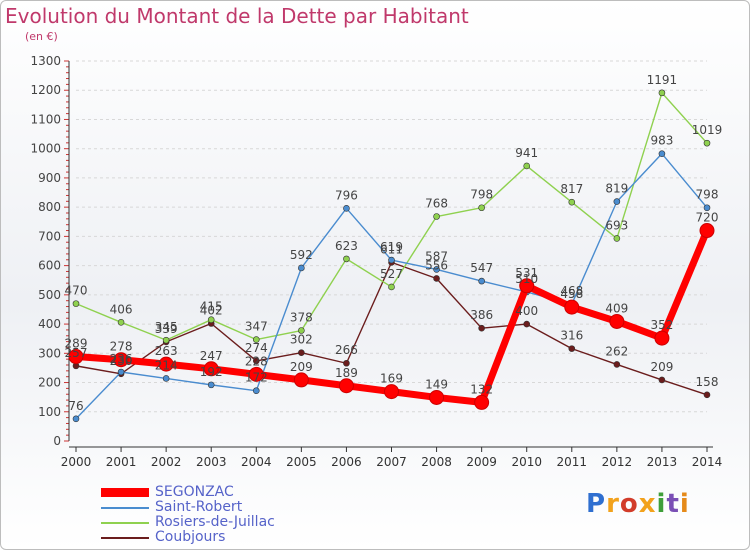 Image resolution: width=750 pixels, height=551 pixels. Describe the element at coordinates (391, 247) in the screenshot. I see `data-label: 619` at that location.